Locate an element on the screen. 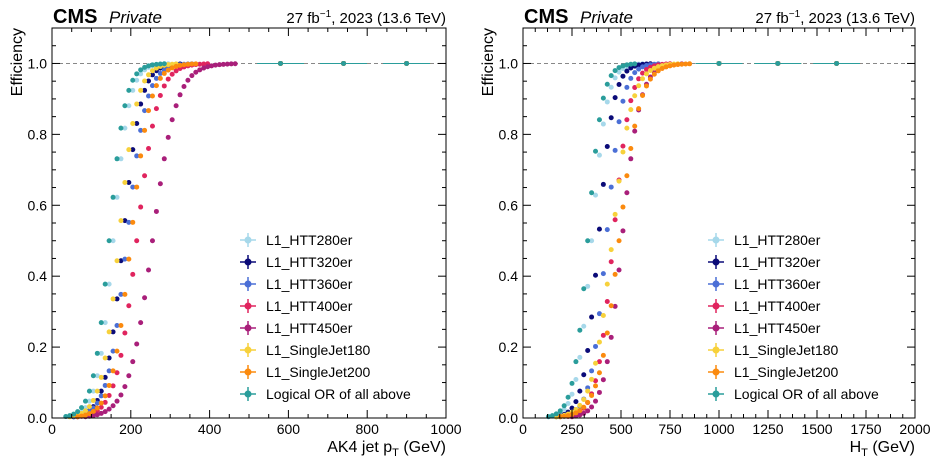 The width and height of the screenshot is (934, 457). legend-label: L1_SingleJet200 is located at coordinates (318, 372).